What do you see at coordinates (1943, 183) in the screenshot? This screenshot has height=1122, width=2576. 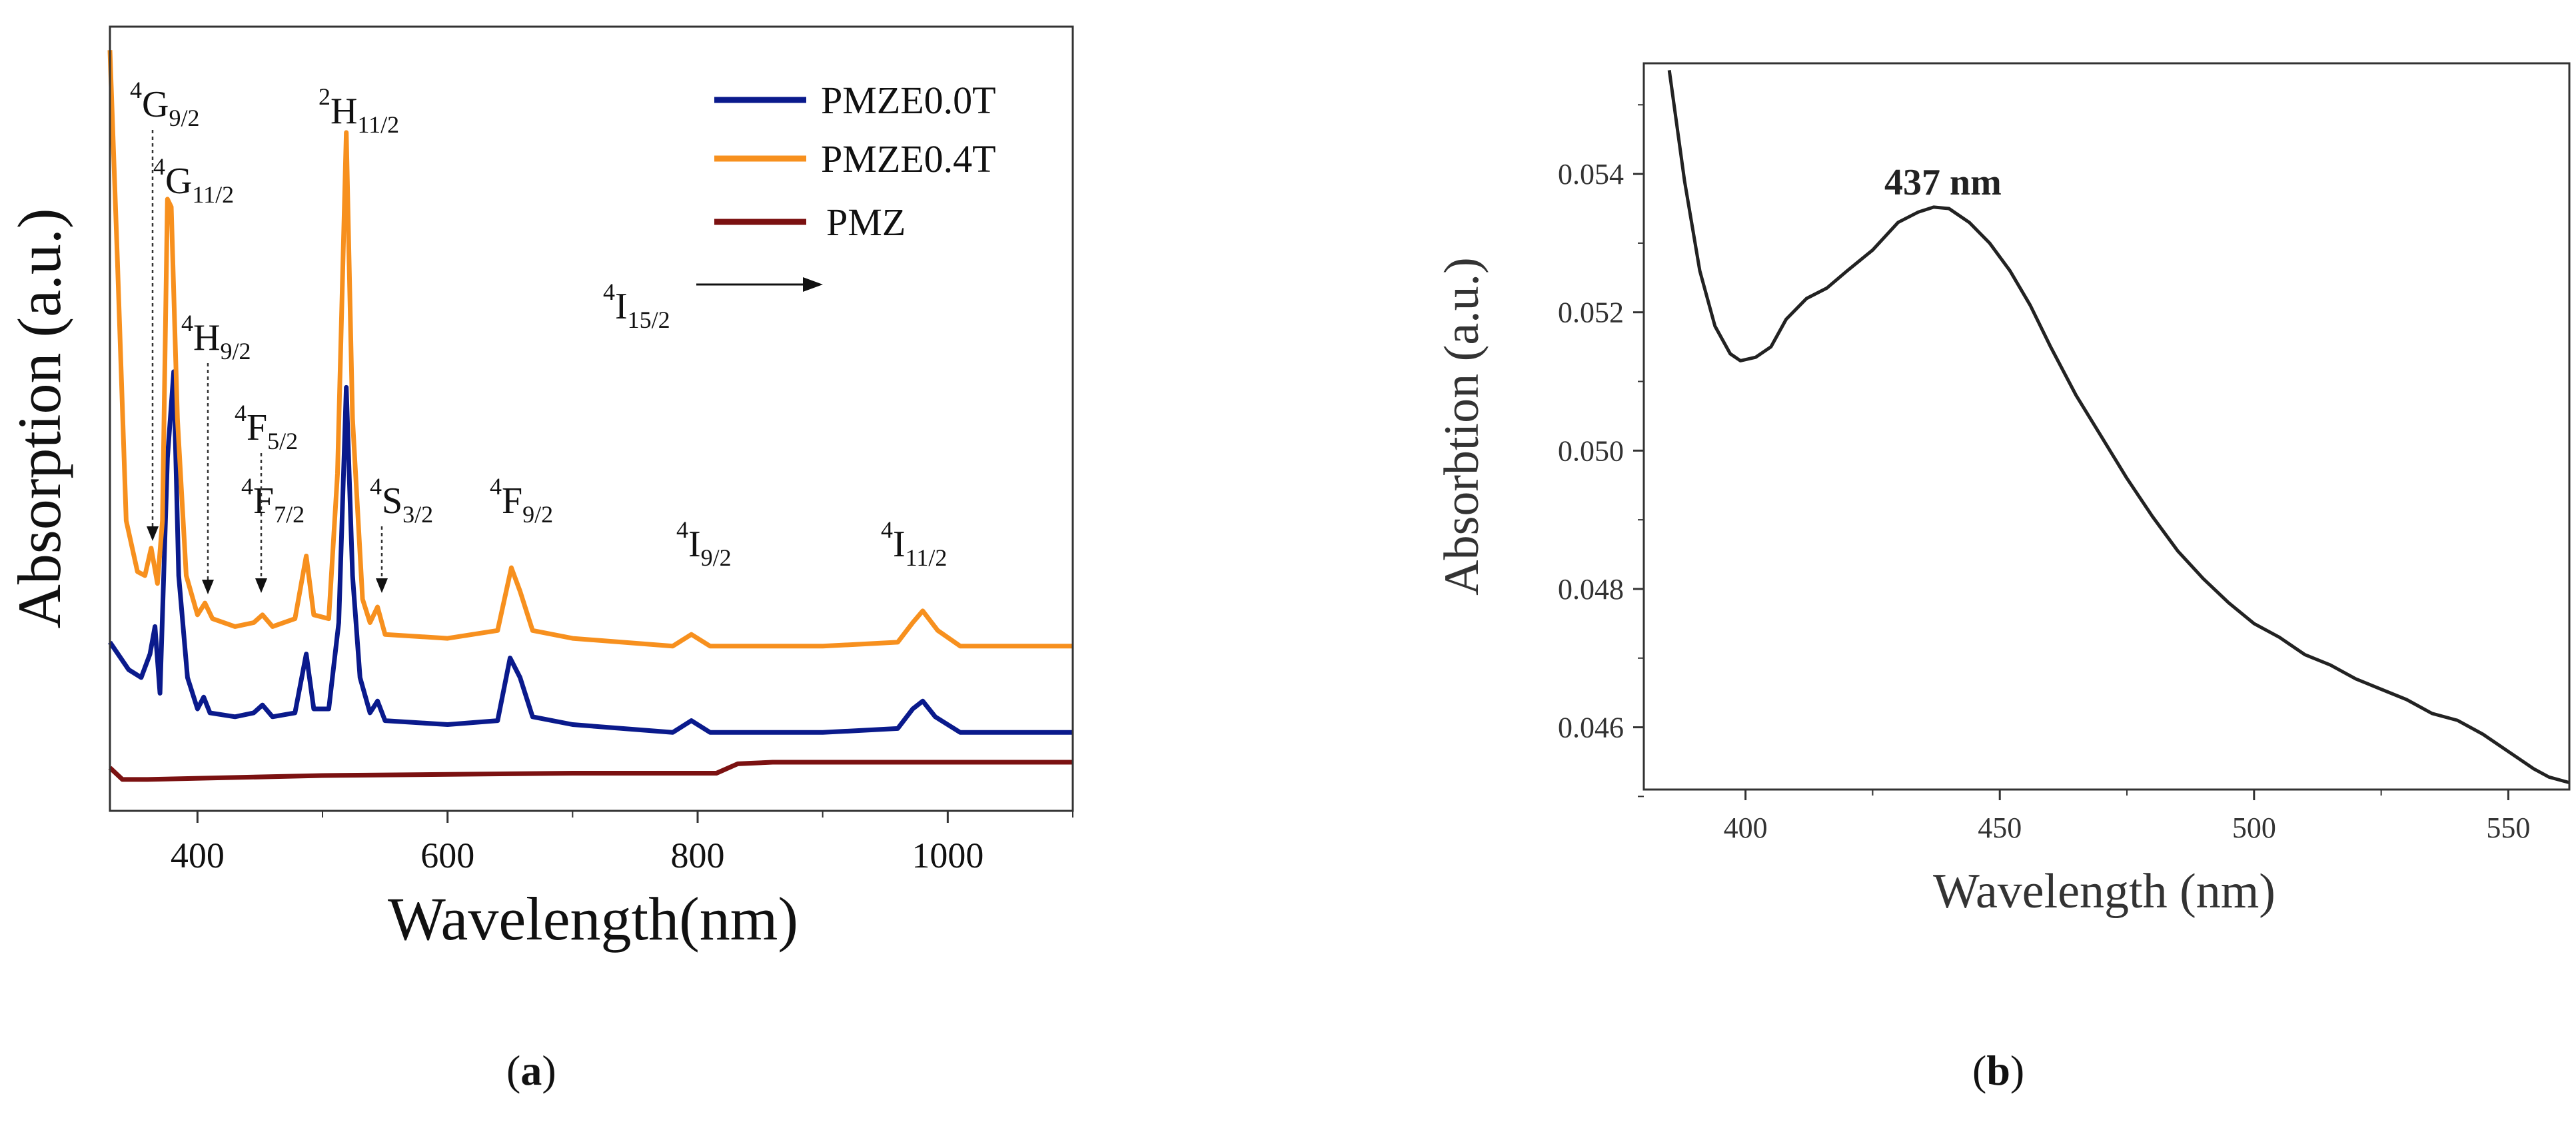 I see `panel-b-peak-annotation: 437 nm` at bounding box center [1943, 183].